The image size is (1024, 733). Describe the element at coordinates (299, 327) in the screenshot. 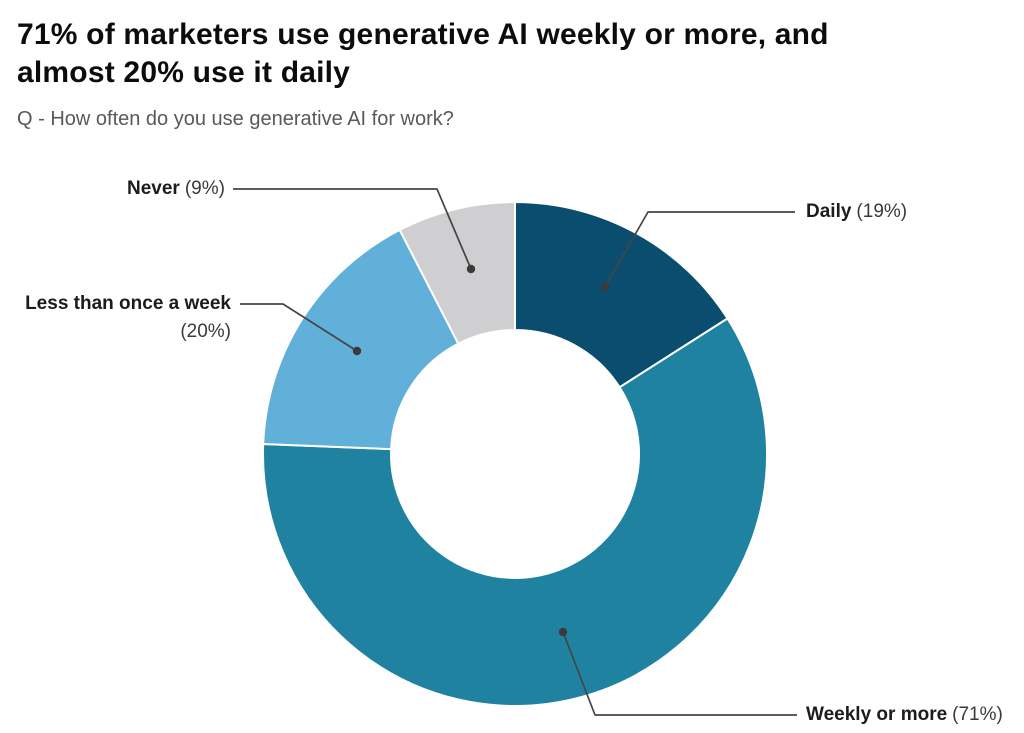

I see `leader-line-less` at that location.